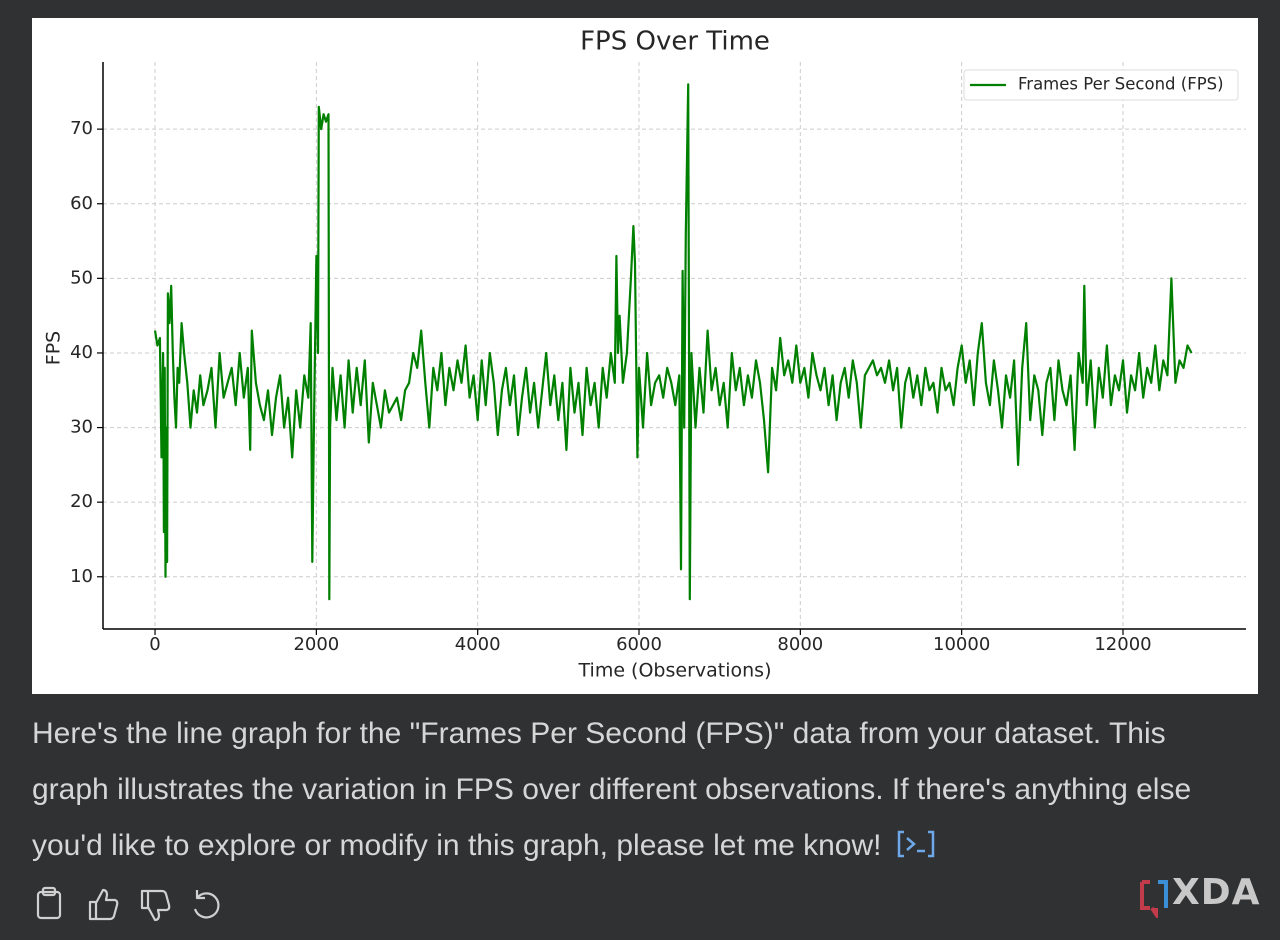 The image size is (1280, 940). What do you see at coordinates (1216, 892) in the screenshot?
I see `watermark: XDA` at bounding box center [1216, 892].